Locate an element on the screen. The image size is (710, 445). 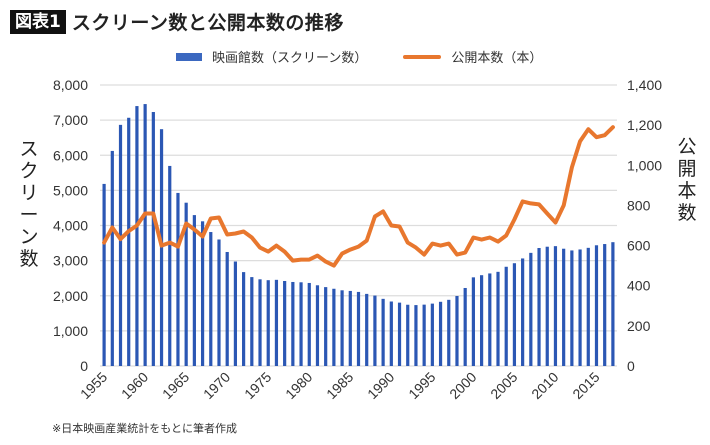
bar-1978 is located at coordinates (293, 323).